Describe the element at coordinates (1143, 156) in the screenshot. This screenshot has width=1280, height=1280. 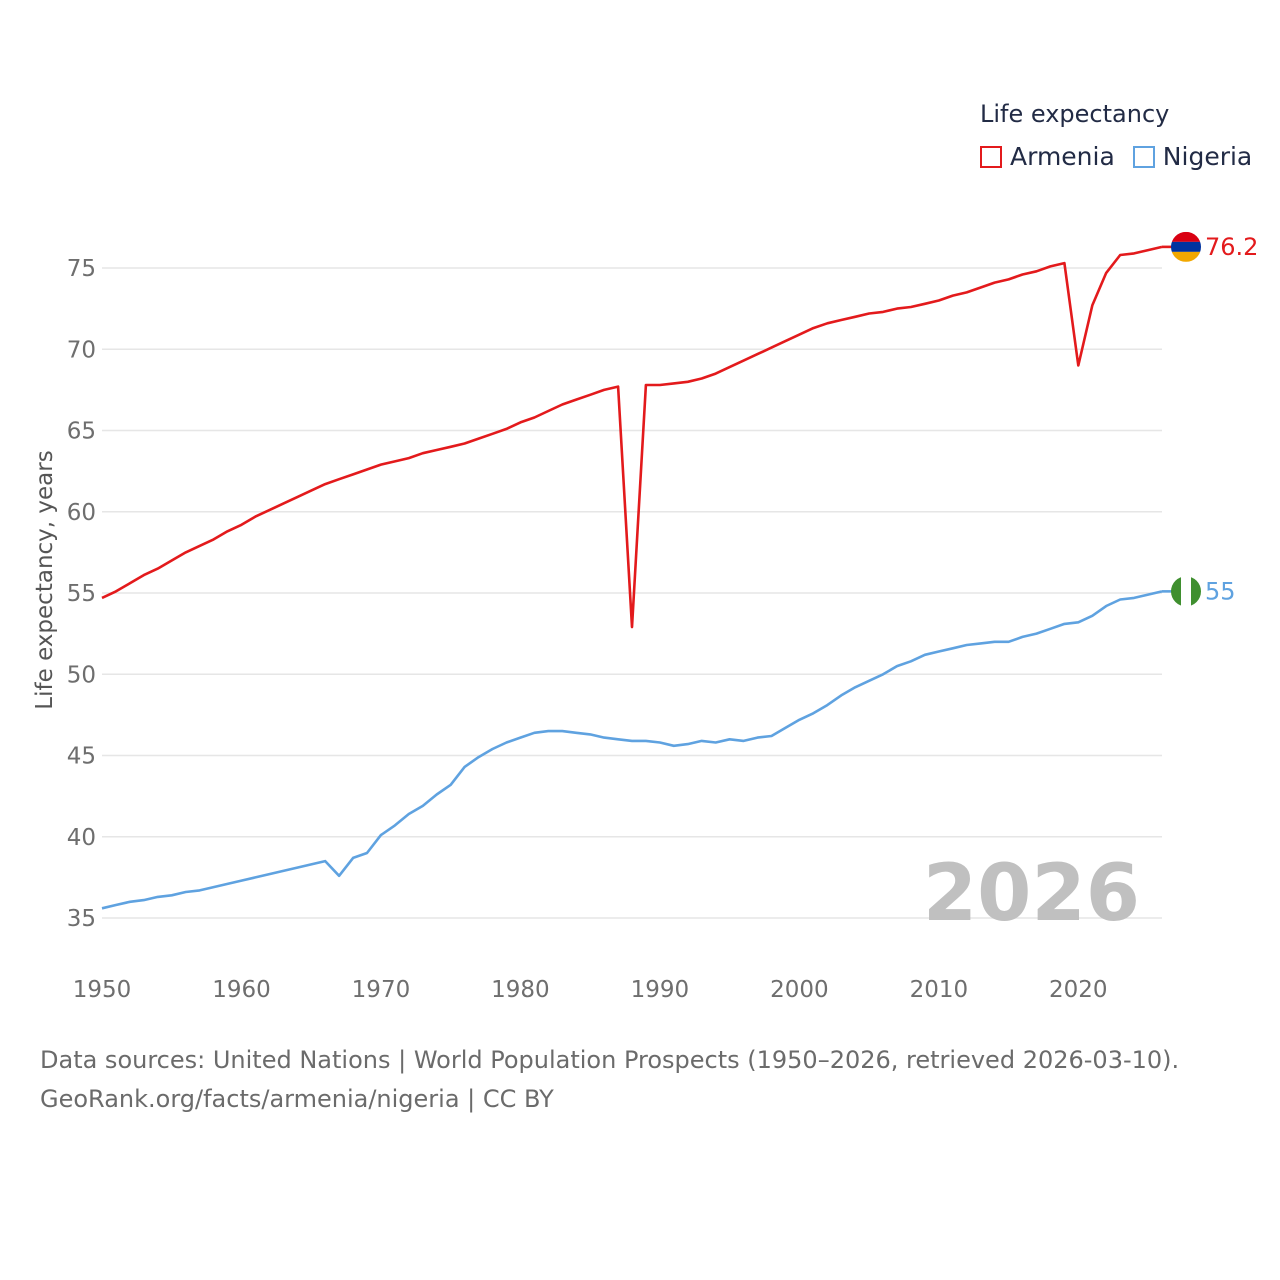
I see `legend-swatch-nigeria` at that location.